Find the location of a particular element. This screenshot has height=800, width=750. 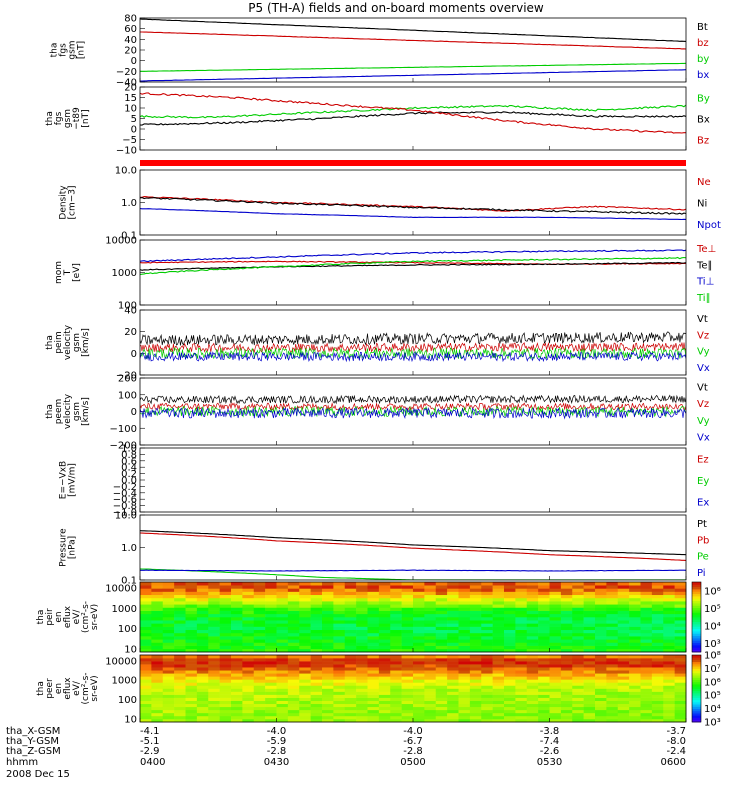

ephemeris-value-0-1: -4.0 is located at coordinates (277, 731).